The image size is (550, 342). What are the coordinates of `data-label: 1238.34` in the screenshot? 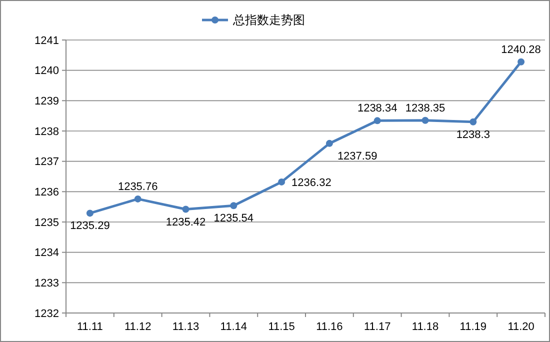 It's located at (377, 108).